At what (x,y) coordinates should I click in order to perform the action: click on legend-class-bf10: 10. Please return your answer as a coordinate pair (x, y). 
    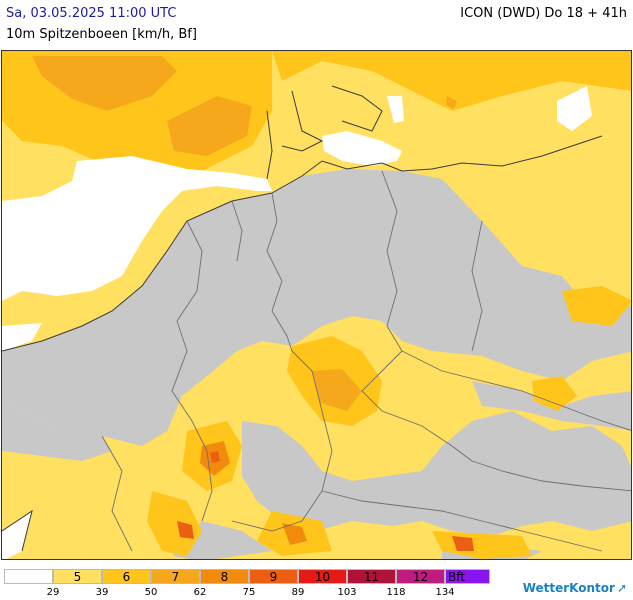
    Looking at the image, I should click on (322, 576).